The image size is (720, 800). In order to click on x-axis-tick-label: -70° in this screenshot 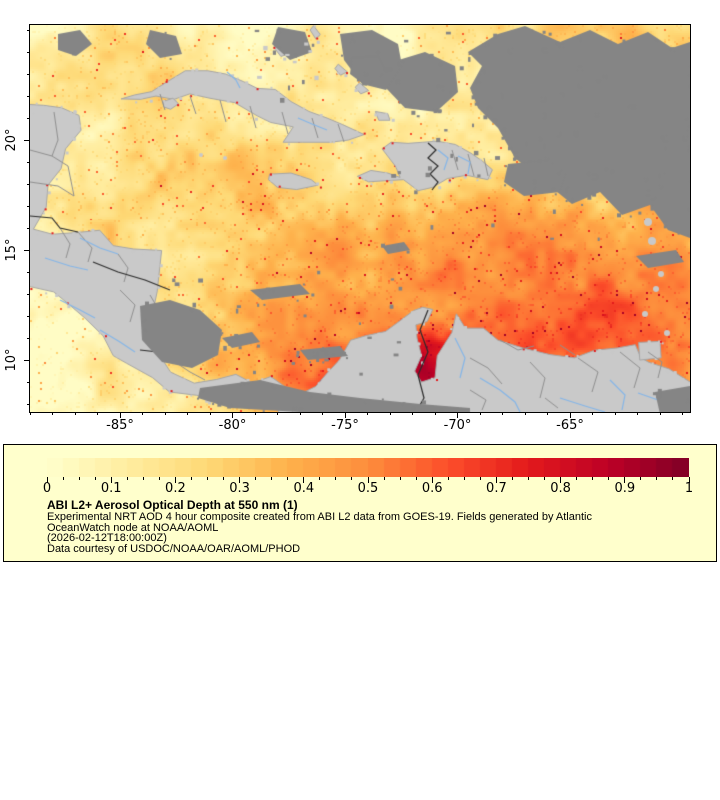, I will do `click(457, 425)`.